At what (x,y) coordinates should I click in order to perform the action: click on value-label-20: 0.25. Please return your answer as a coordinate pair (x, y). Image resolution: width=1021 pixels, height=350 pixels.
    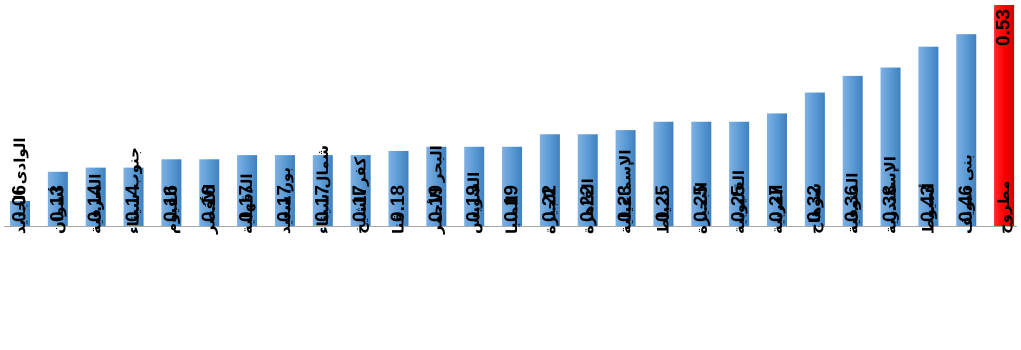
    Looking at the image, I should click on (739, 203).